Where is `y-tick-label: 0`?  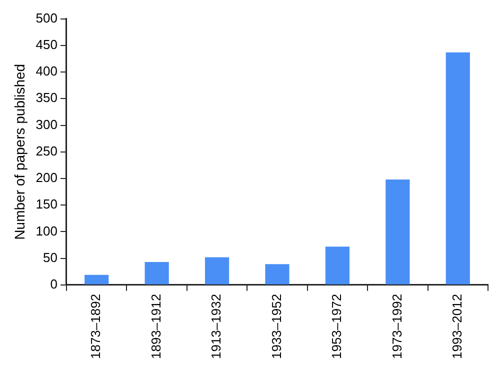 y-tick-label: 0 is located at coordinates (54, 284).